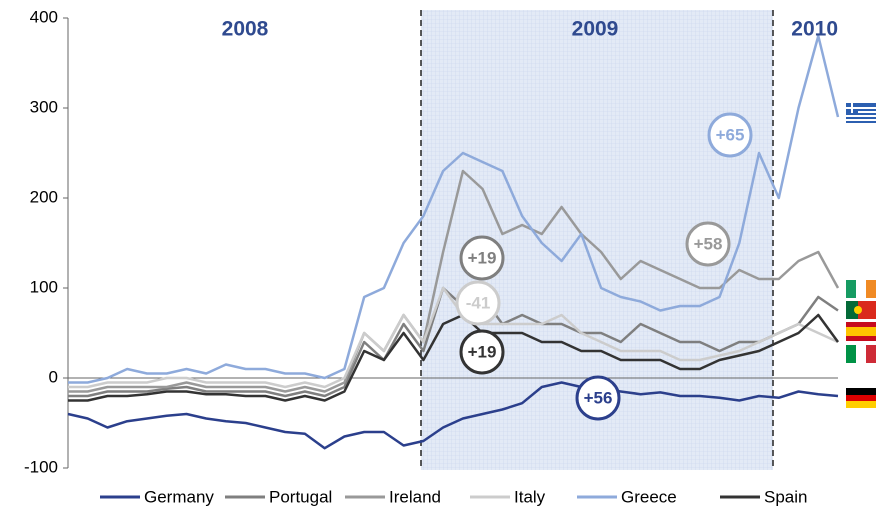 This screenshot has width=878, height=511. I want to click on y-tick-label: 400, so click(44, 16).